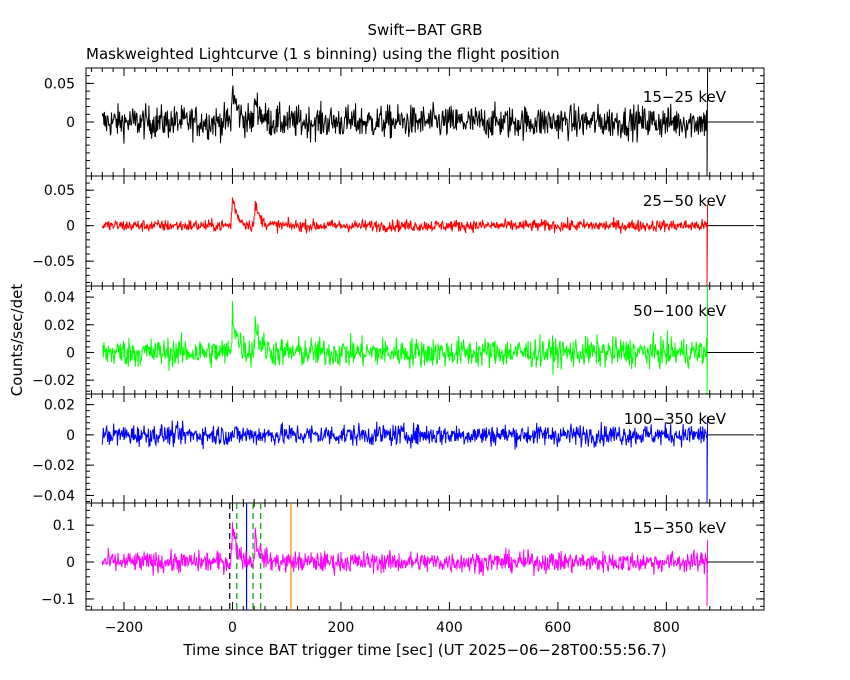 The image size is (850, 680). I want to click on panel-4: 0.02 0 −0.02 −0.04 100−350 keV, so click(398, 448).